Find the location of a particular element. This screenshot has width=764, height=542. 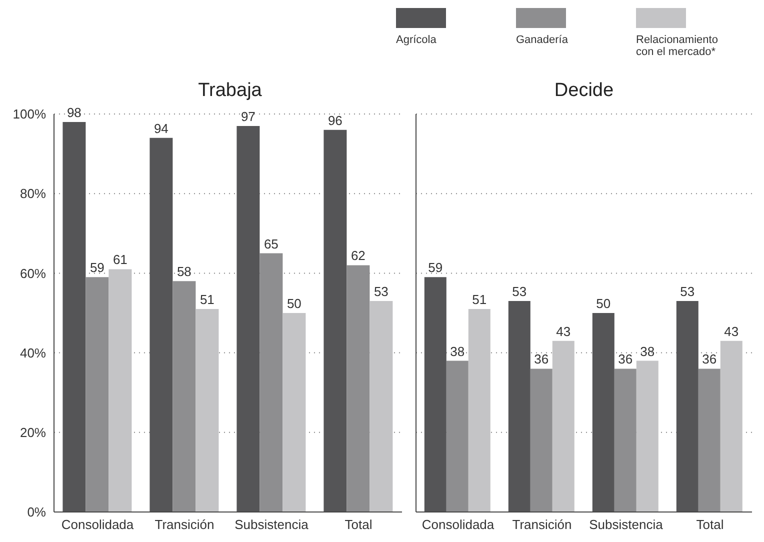

data-label: 58 is located at coordinates (184, 272).